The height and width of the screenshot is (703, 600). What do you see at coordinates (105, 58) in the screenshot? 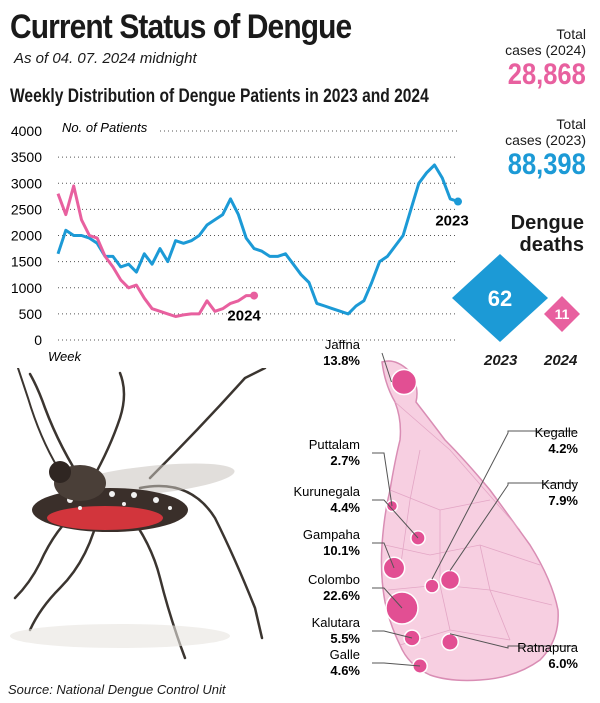
I see `as-of-date: As of 04. 07. 2024 midnight` at bounding box center [105, 58].